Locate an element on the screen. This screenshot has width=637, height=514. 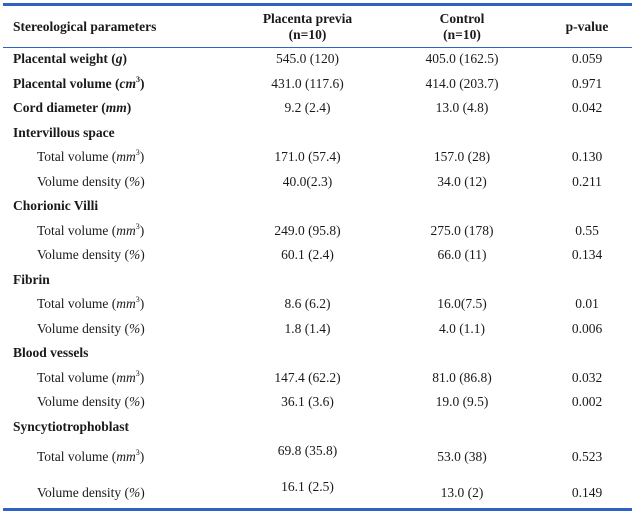
control-value: 13.0 (2) is located at coordinates (462, 492).